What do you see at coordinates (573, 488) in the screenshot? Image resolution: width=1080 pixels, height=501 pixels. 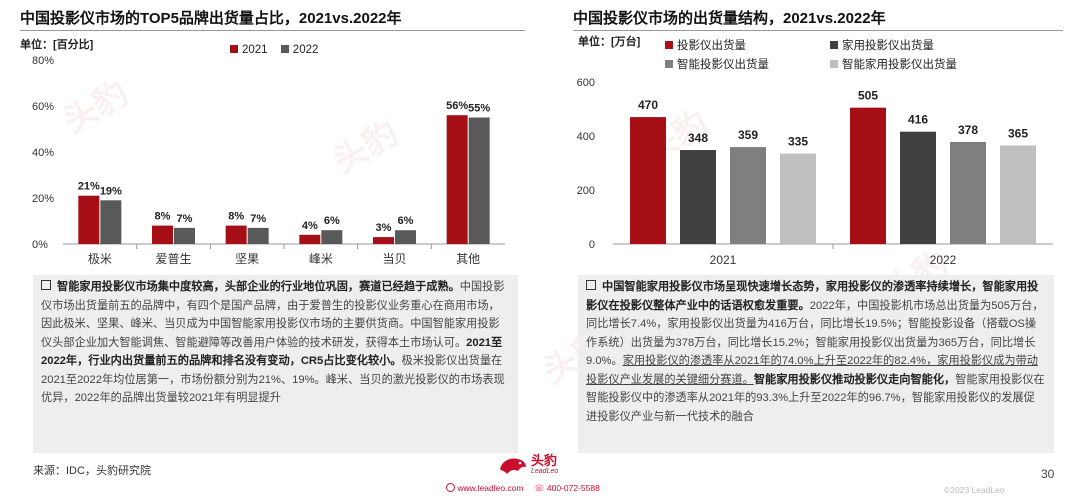 I see `phone-number: 400-072-5588` at bounding box center [573, 488].